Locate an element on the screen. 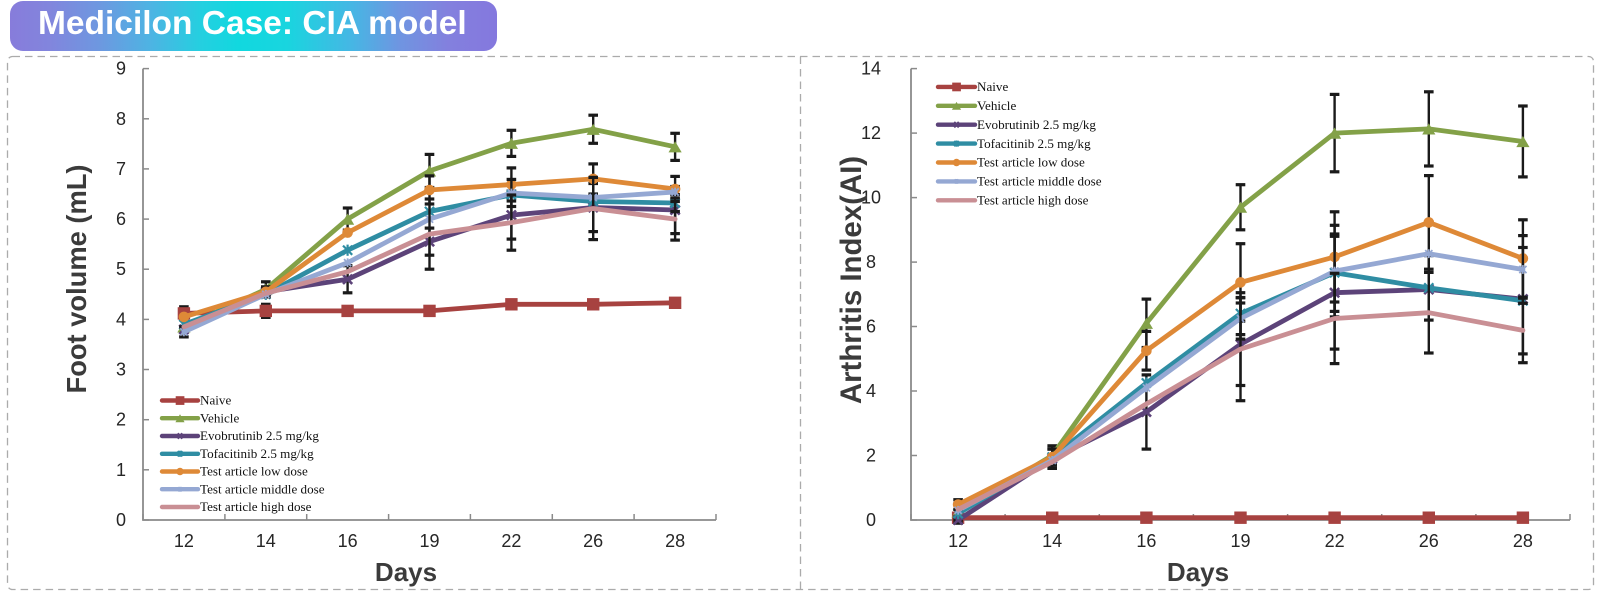 This screenshot has height=600, width=1602. svg-text: Foot volume (mL) is located at coordinates (76, 279).